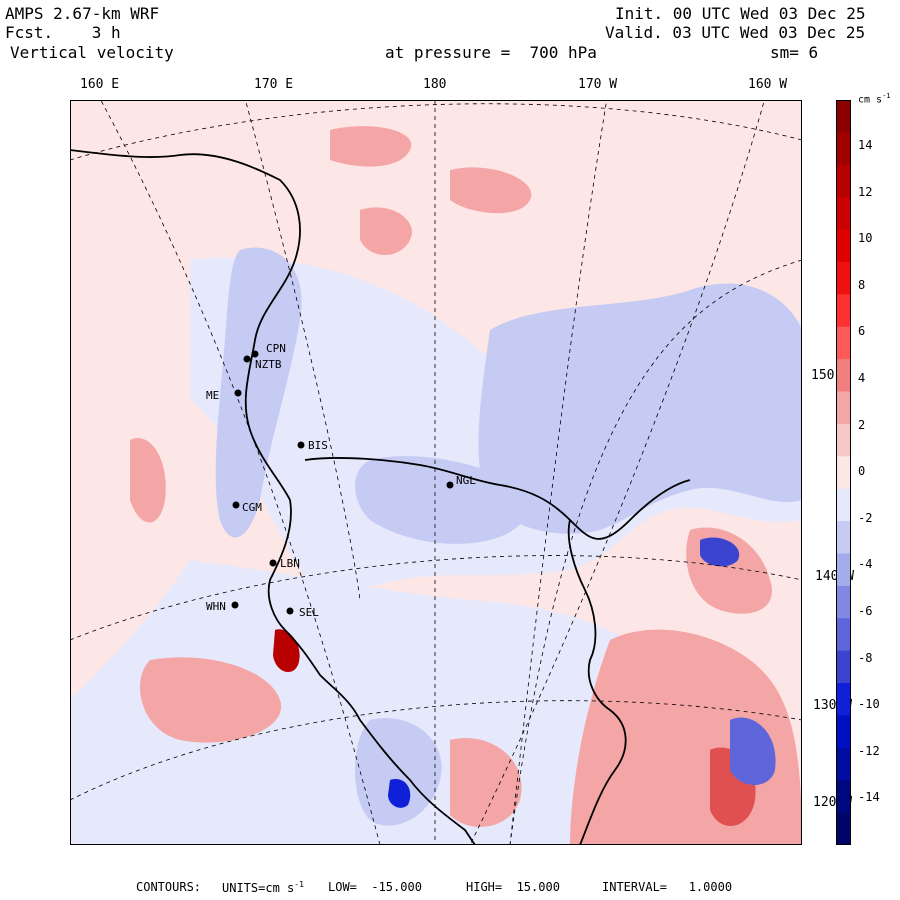 Image resolution: width=900 pixels, height=900 pixels. Describe the element at coordinates (862, 471) in the screenshot. I see `colorbar-tick-label: 0` at that location.